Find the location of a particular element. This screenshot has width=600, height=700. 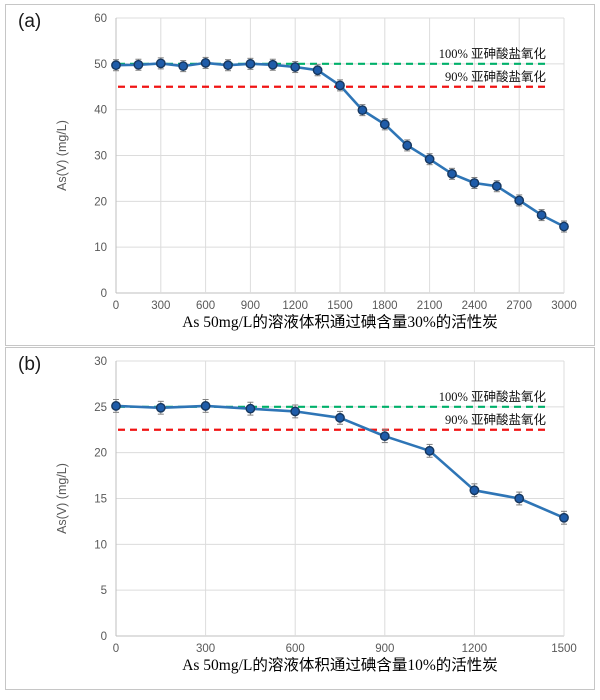

svg-text: 2700 is located at coordinates (519, 306).